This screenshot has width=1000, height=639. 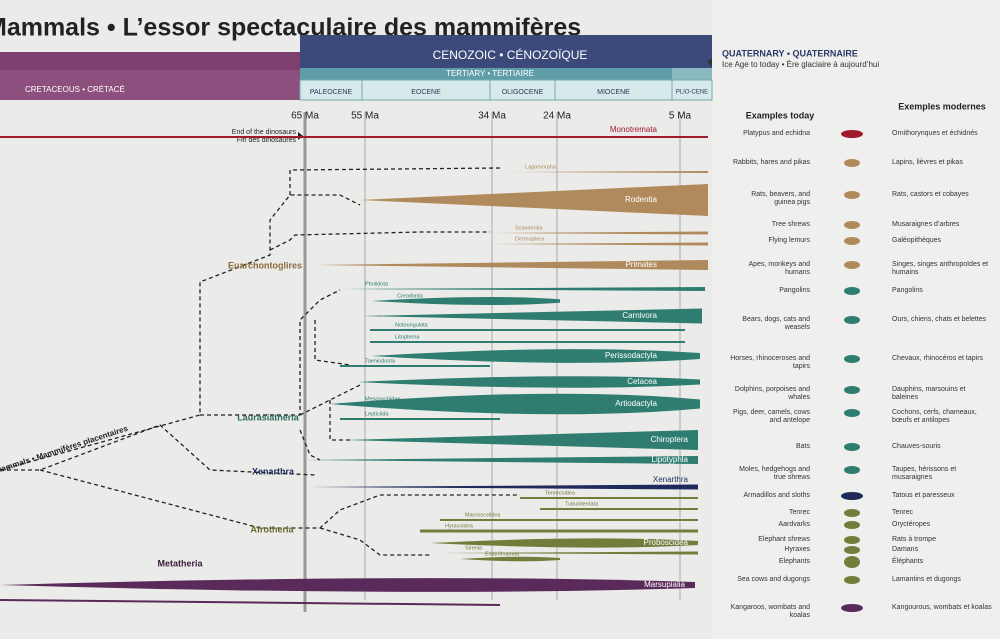 What do you see at coordinates (799, 512) in the screenshot?
I see `example-en: Tenrec` at bounding box center [799, 512].